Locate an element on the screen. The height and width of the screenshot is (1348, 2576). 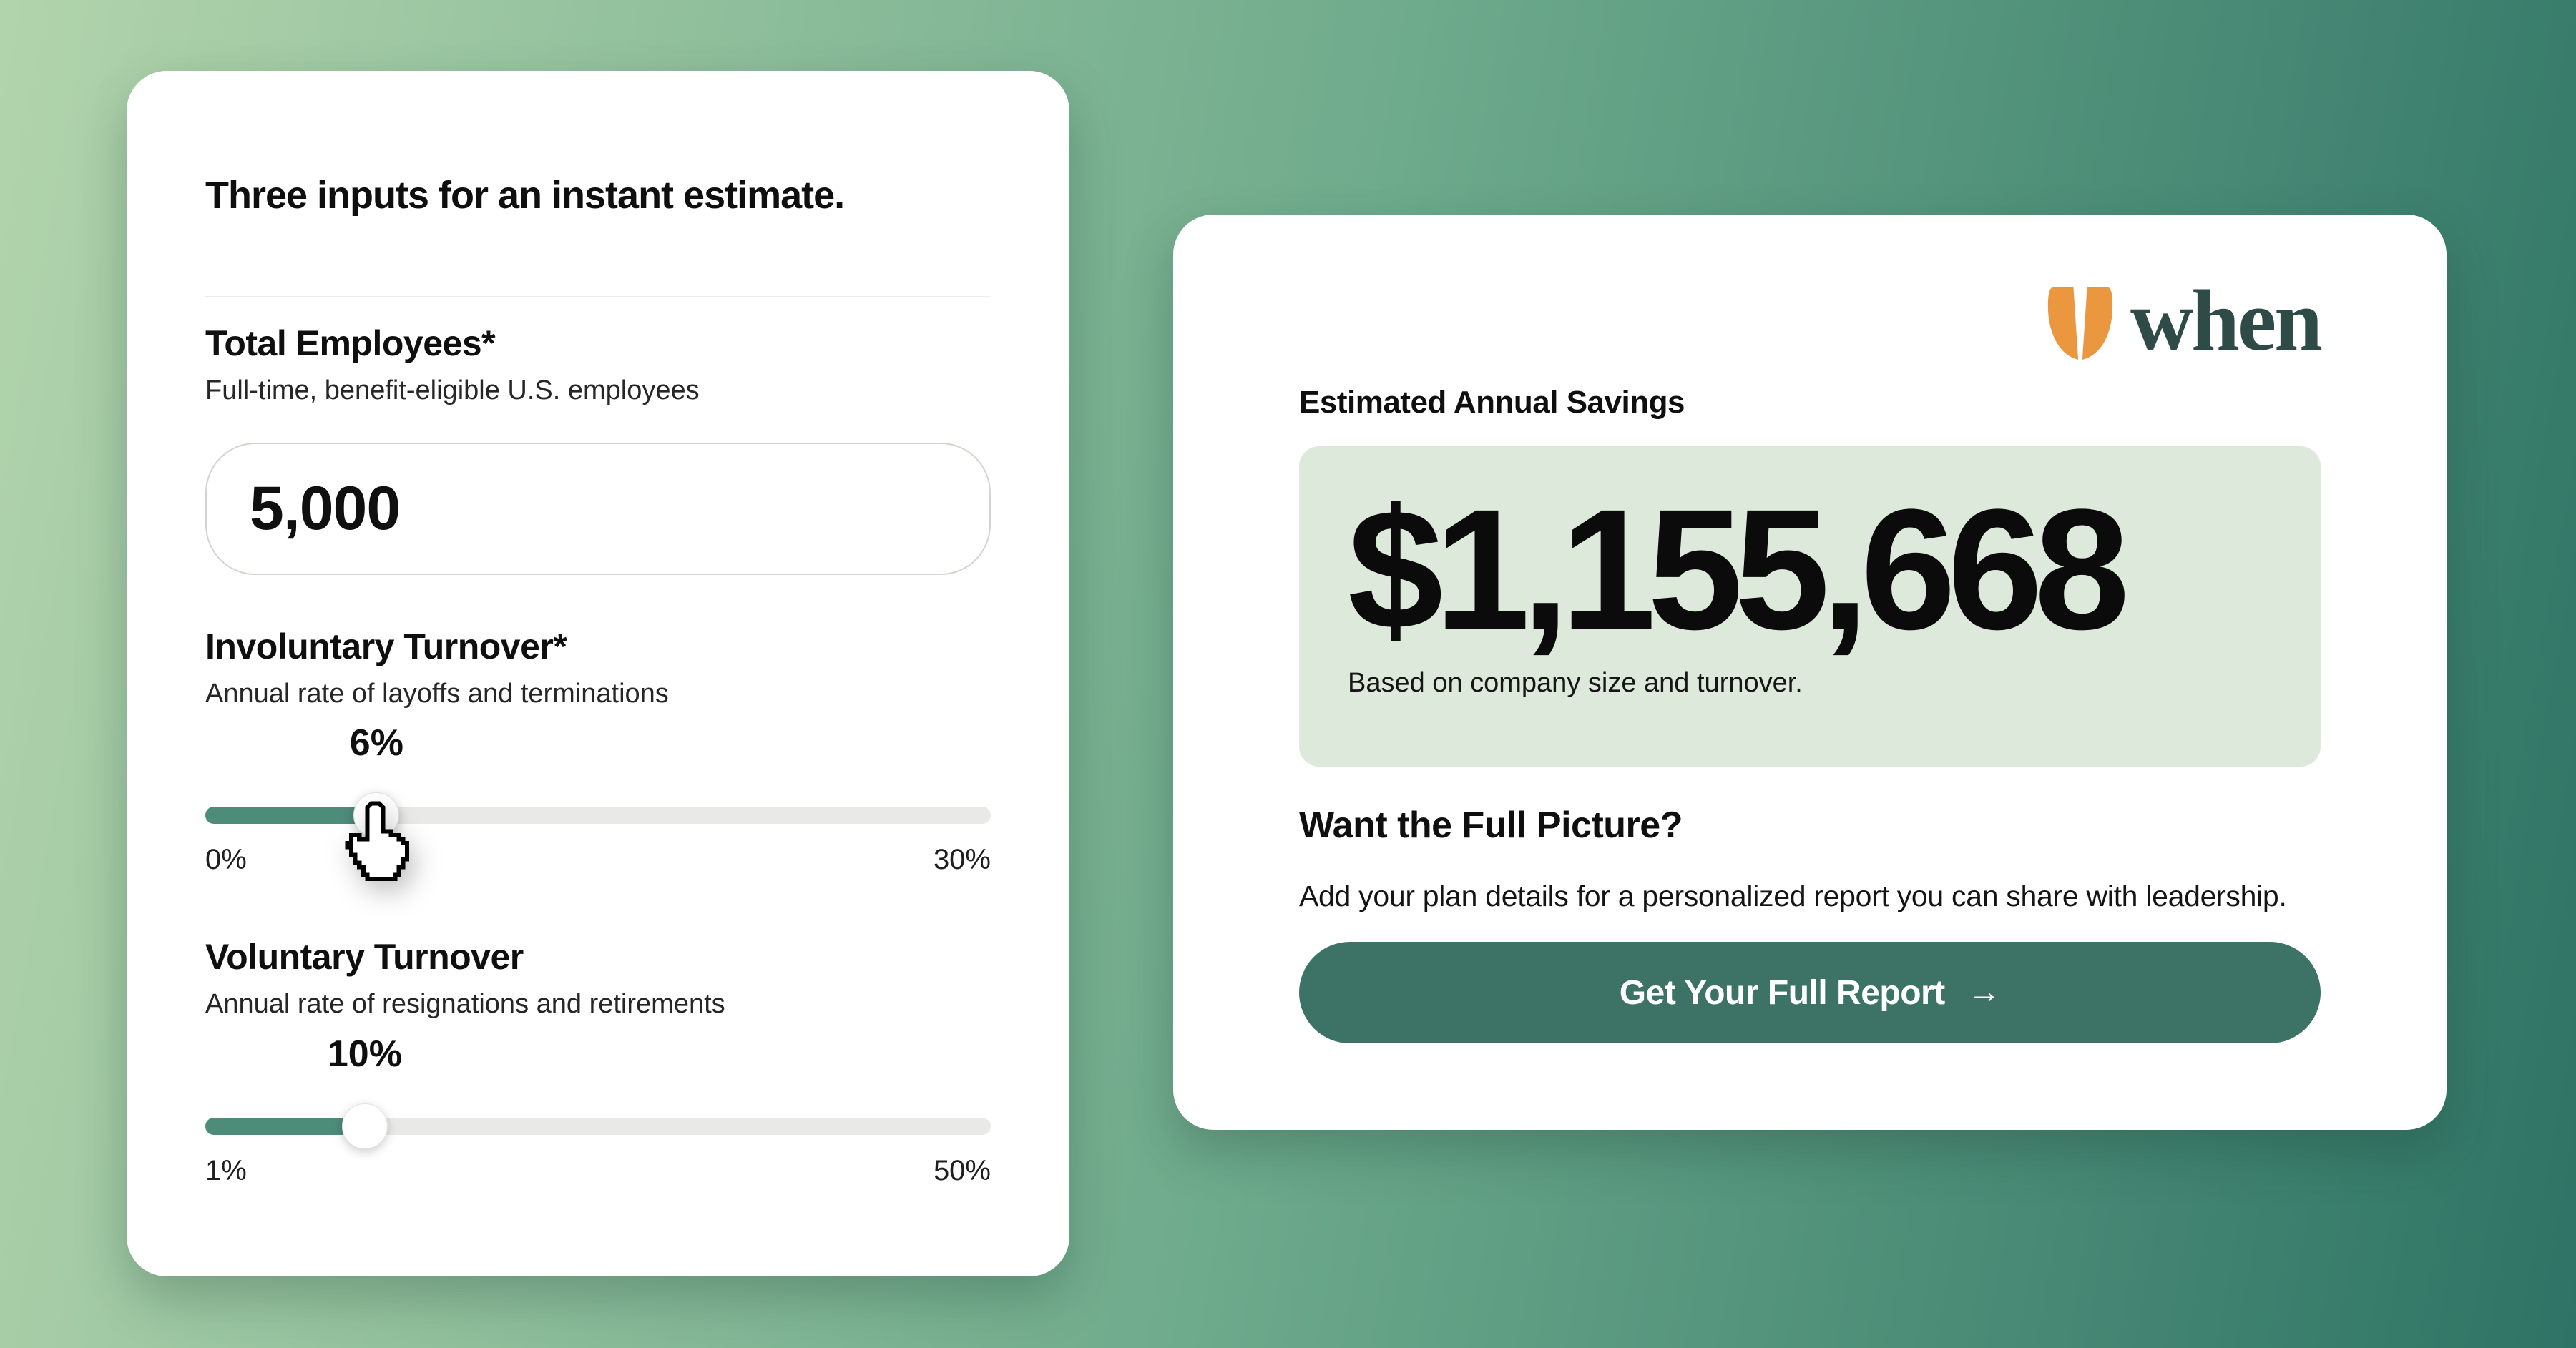
cta-heading: Want the Full Picture? is located at coordinates (1491, 825).